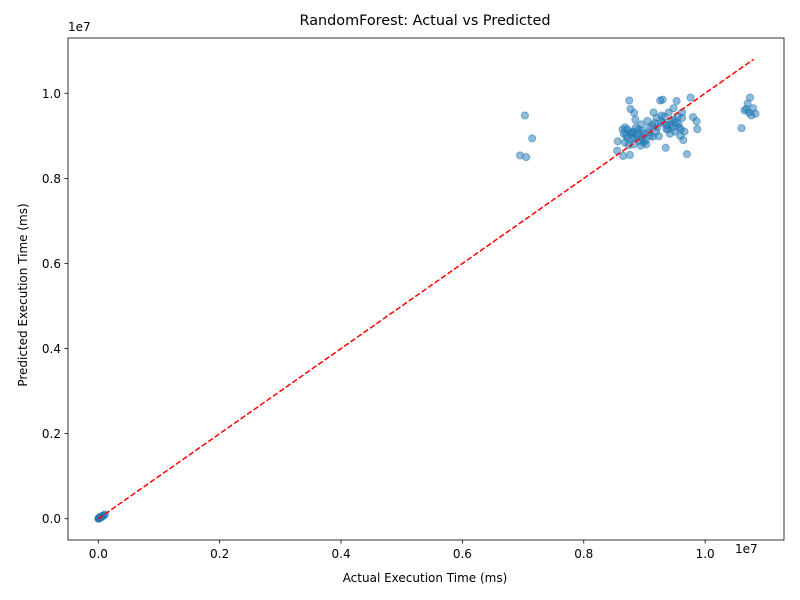 Image resolution: width=800 pixels, height=600 pixels. Describe the element at coordinates (51, 519) in the screenshot. I see `y-tick-label: 0.0` at that location.